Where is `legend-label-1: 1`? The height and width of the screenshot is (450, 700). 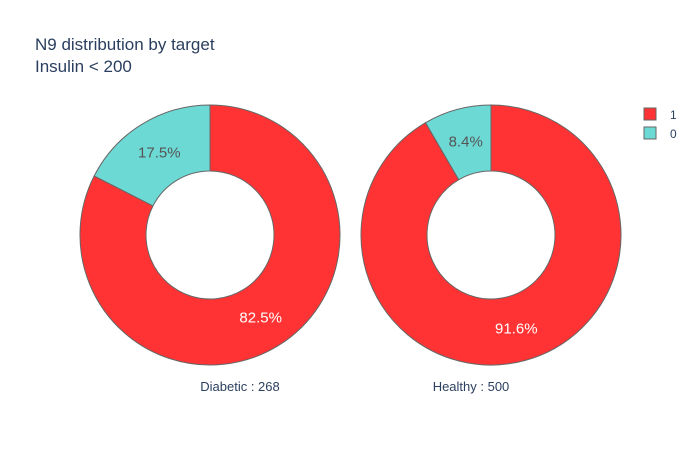
legend-label-1: 1 is located at coordinates (673, 115).